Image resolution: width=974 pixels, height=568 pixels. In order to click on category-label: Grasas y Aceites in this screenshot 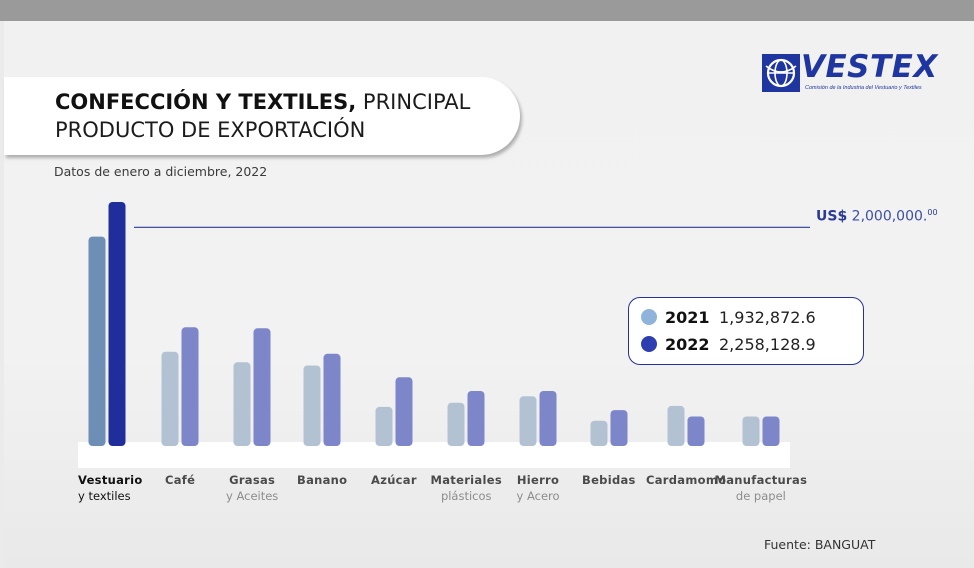, I will do `click(252, 488)`.